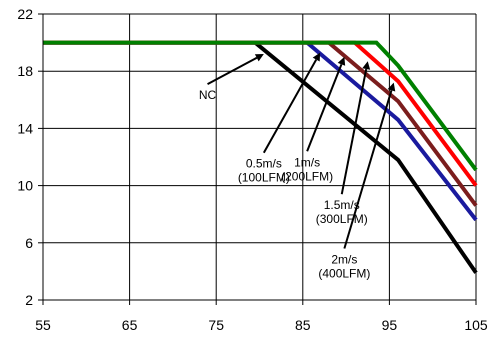  I want to click on y-tick-label: 2, so click(29, 300).